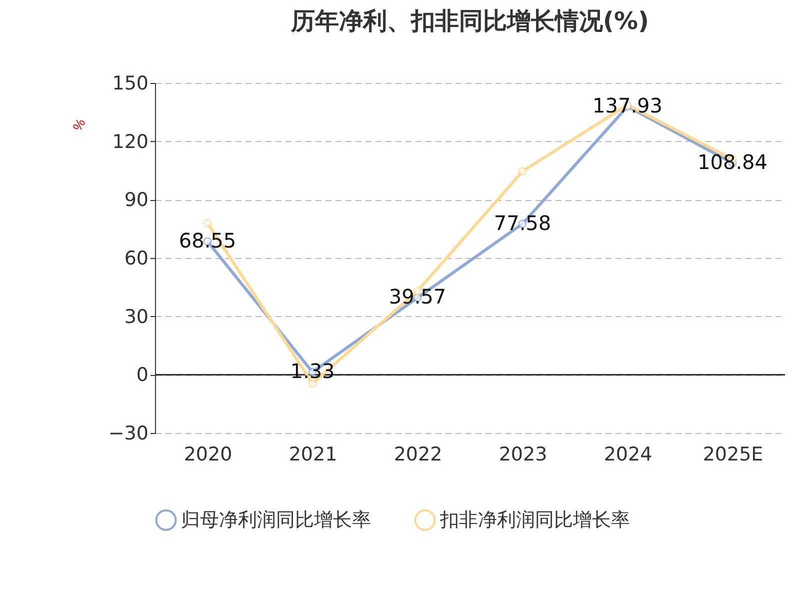 This screenshot has width=800, height=600. Describe the element at coordinates (469, 21) in the screenshot. I see `chart-title: 历年净利、扣非同比增长情况(%)` at that location.